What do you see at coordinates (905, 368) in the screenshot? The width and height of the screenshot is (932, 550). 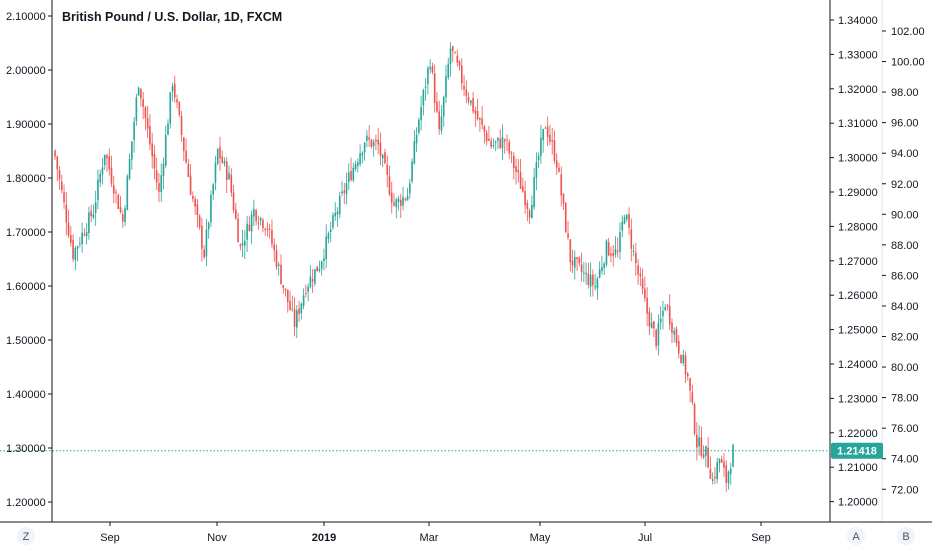 I see `right-index-tick-label: 80.00` at bounding box center [905, 368].